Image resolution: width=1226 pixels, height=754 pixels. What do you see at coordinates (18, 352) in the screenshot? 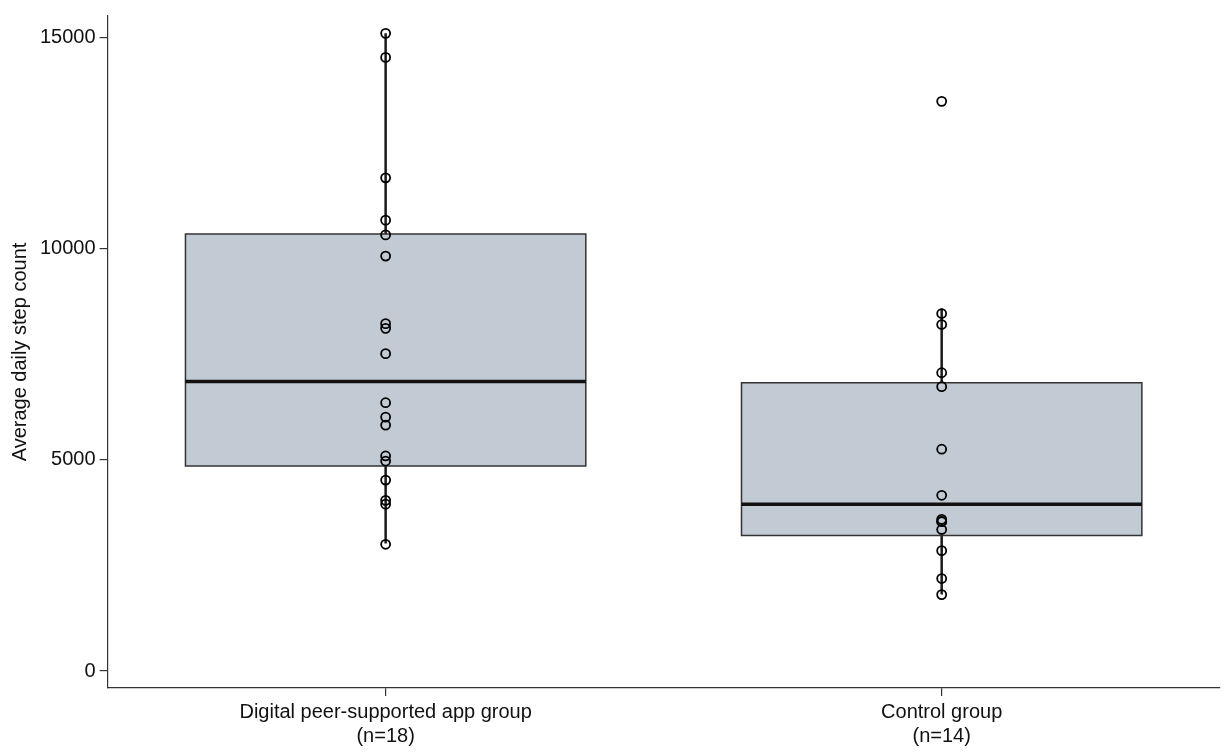
I see `y-axis-title: Average daily step count` at bounding box center [18, 352].